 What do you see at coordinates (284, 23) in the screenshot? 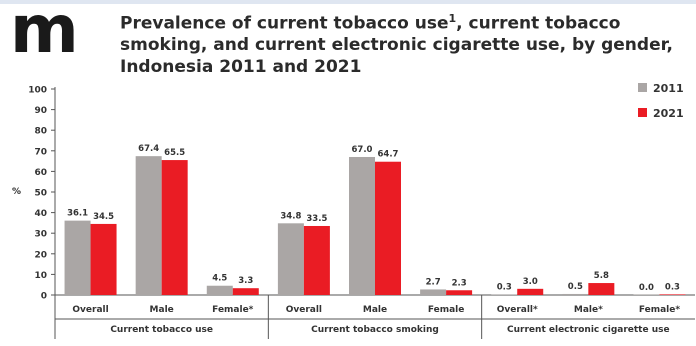
I see `title-line-1-main: Prevalence of current tobacco use` at bounding box center [284, 23].